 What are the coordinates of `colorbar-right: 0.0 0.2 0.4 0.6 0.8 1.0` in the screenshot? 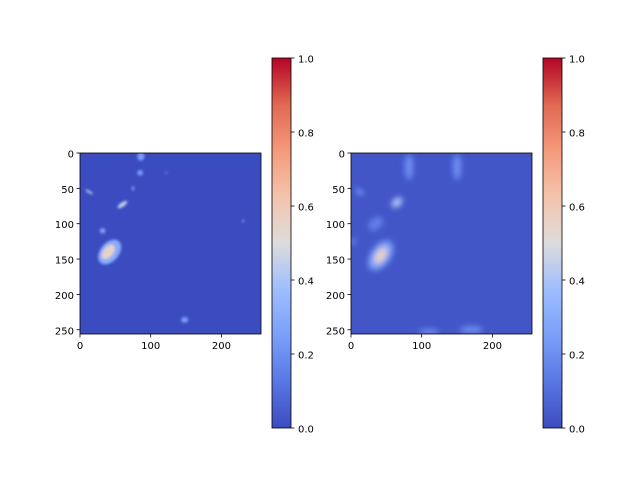 It's located at (563, 245).